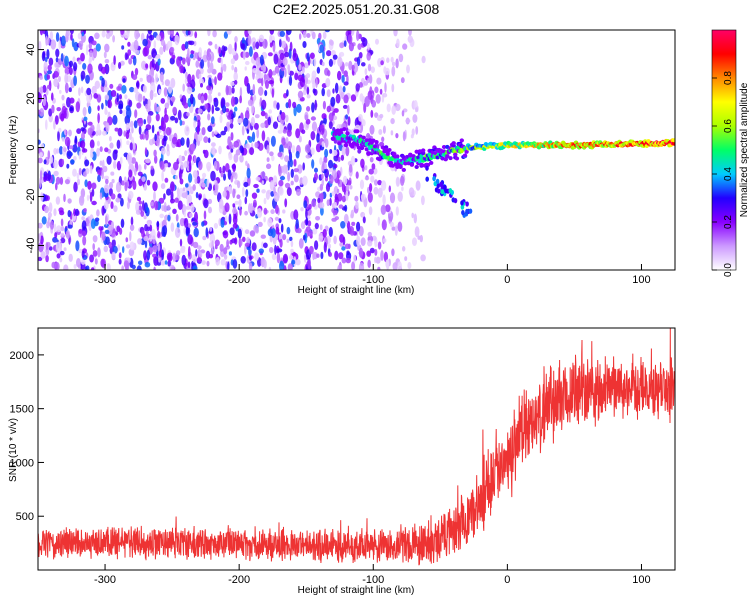  I want to click on snr-y-tick-label: 1500, so click(22, 410).